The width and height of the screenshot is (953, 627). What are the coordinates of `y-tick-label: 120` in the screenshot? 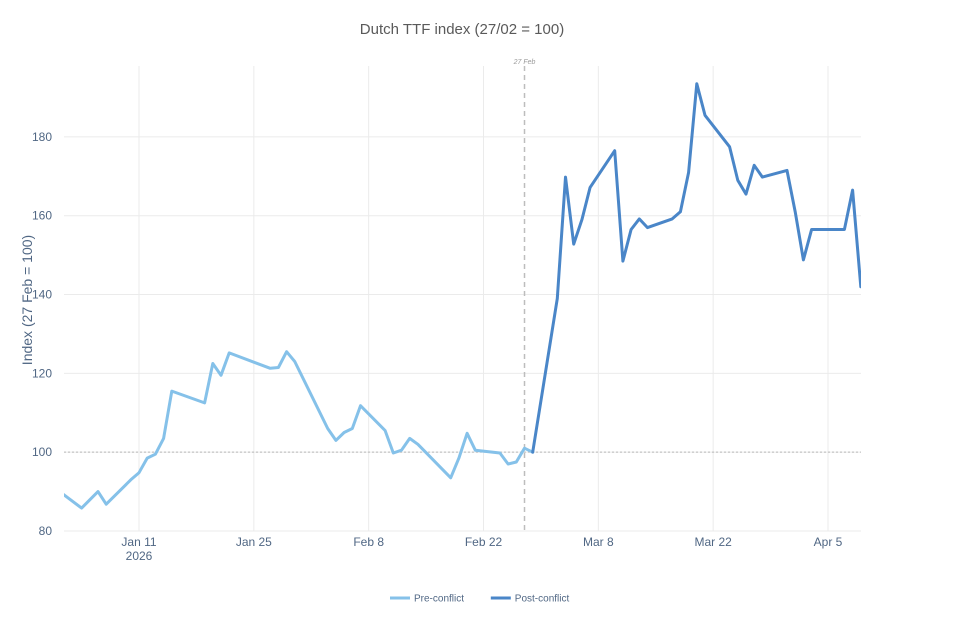 It's located at (42, 373).